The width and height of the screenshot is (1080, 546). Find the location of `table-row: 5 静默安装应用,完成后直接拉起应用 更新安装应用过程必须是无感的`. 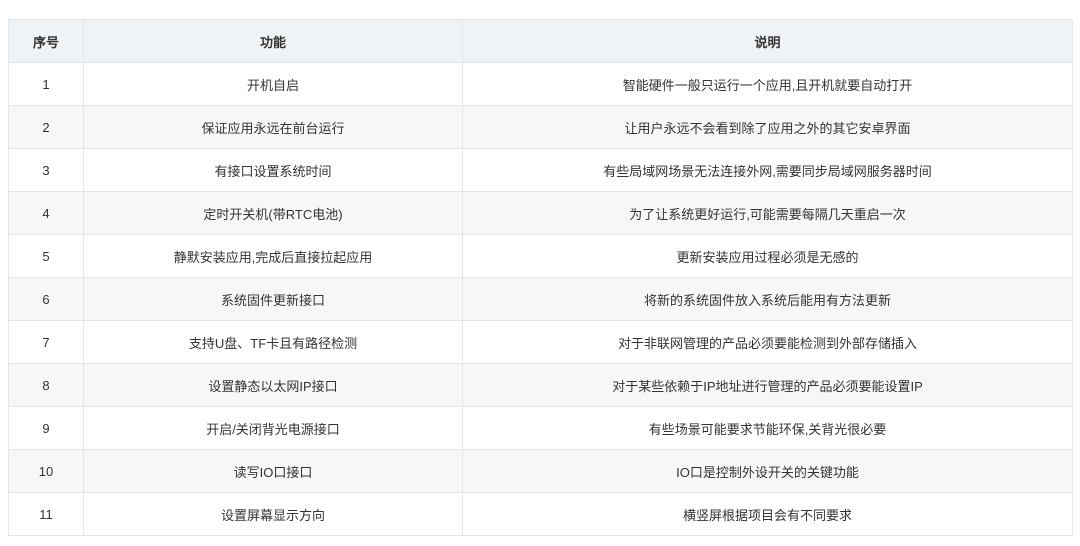

table-row: 5 静默安装应用,完成后直接拉起应用 更新安装应用过程必须是无感的 is located at coordinates (540, 256).